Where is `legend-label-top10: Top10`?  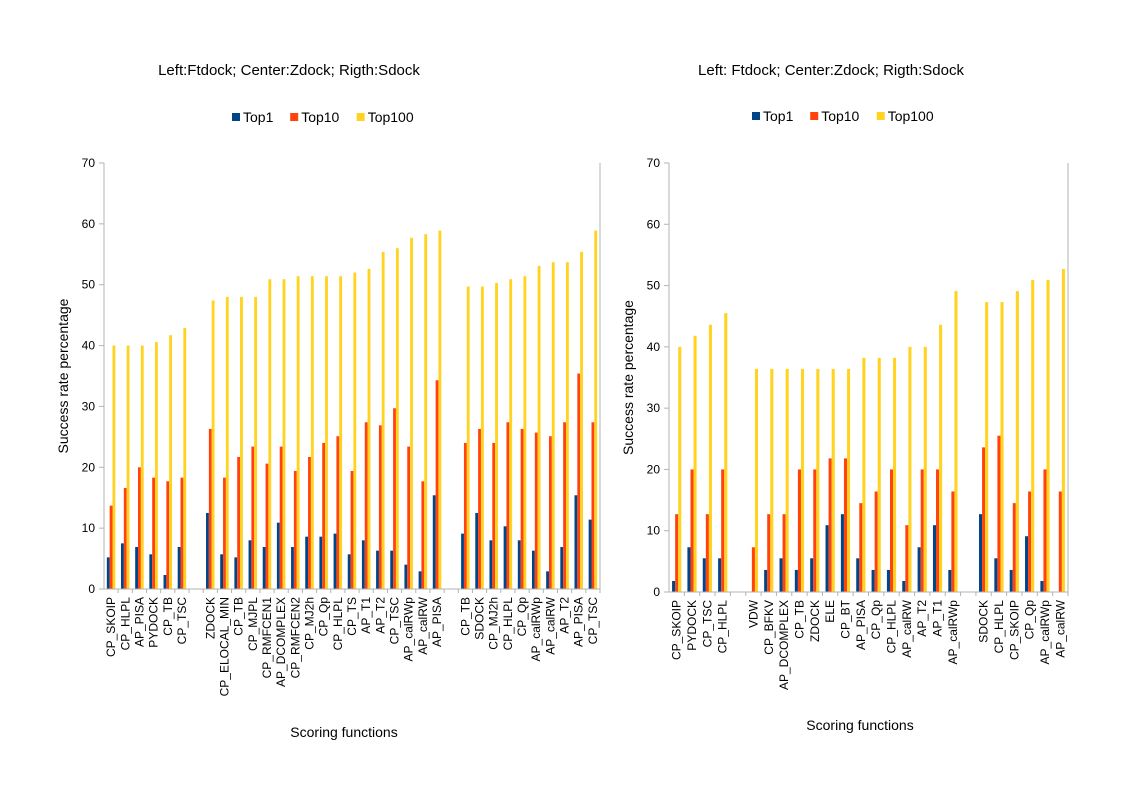 legend-label-top10: Top10 is located at coordinates (840, 116).